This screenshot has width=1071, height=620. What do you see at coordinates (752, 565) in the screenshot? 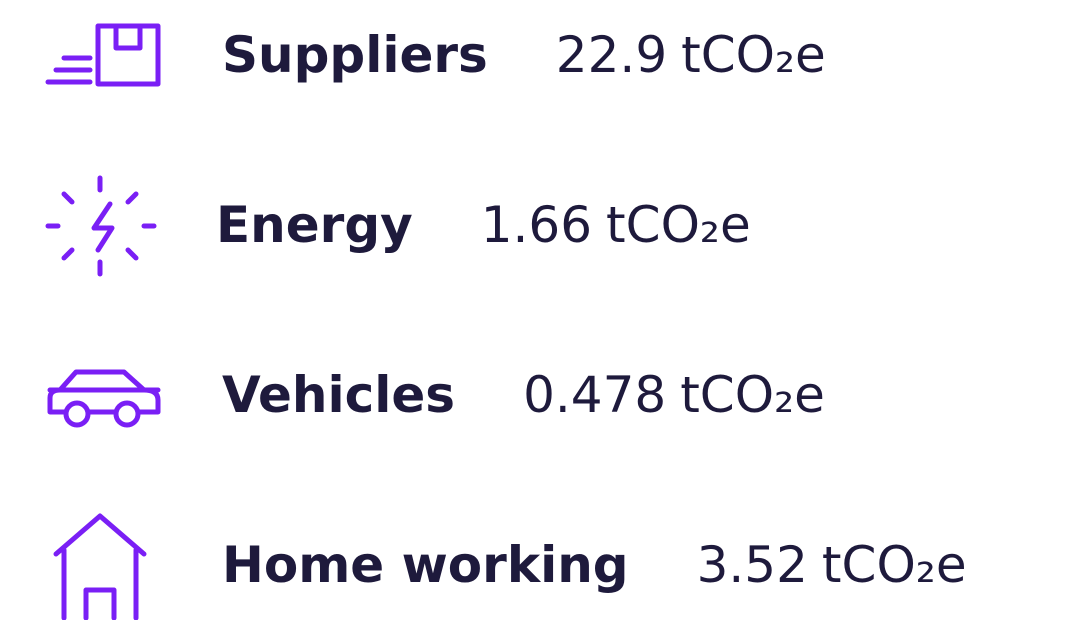
I see `value: 3.52` at bounding box center [752, 565].